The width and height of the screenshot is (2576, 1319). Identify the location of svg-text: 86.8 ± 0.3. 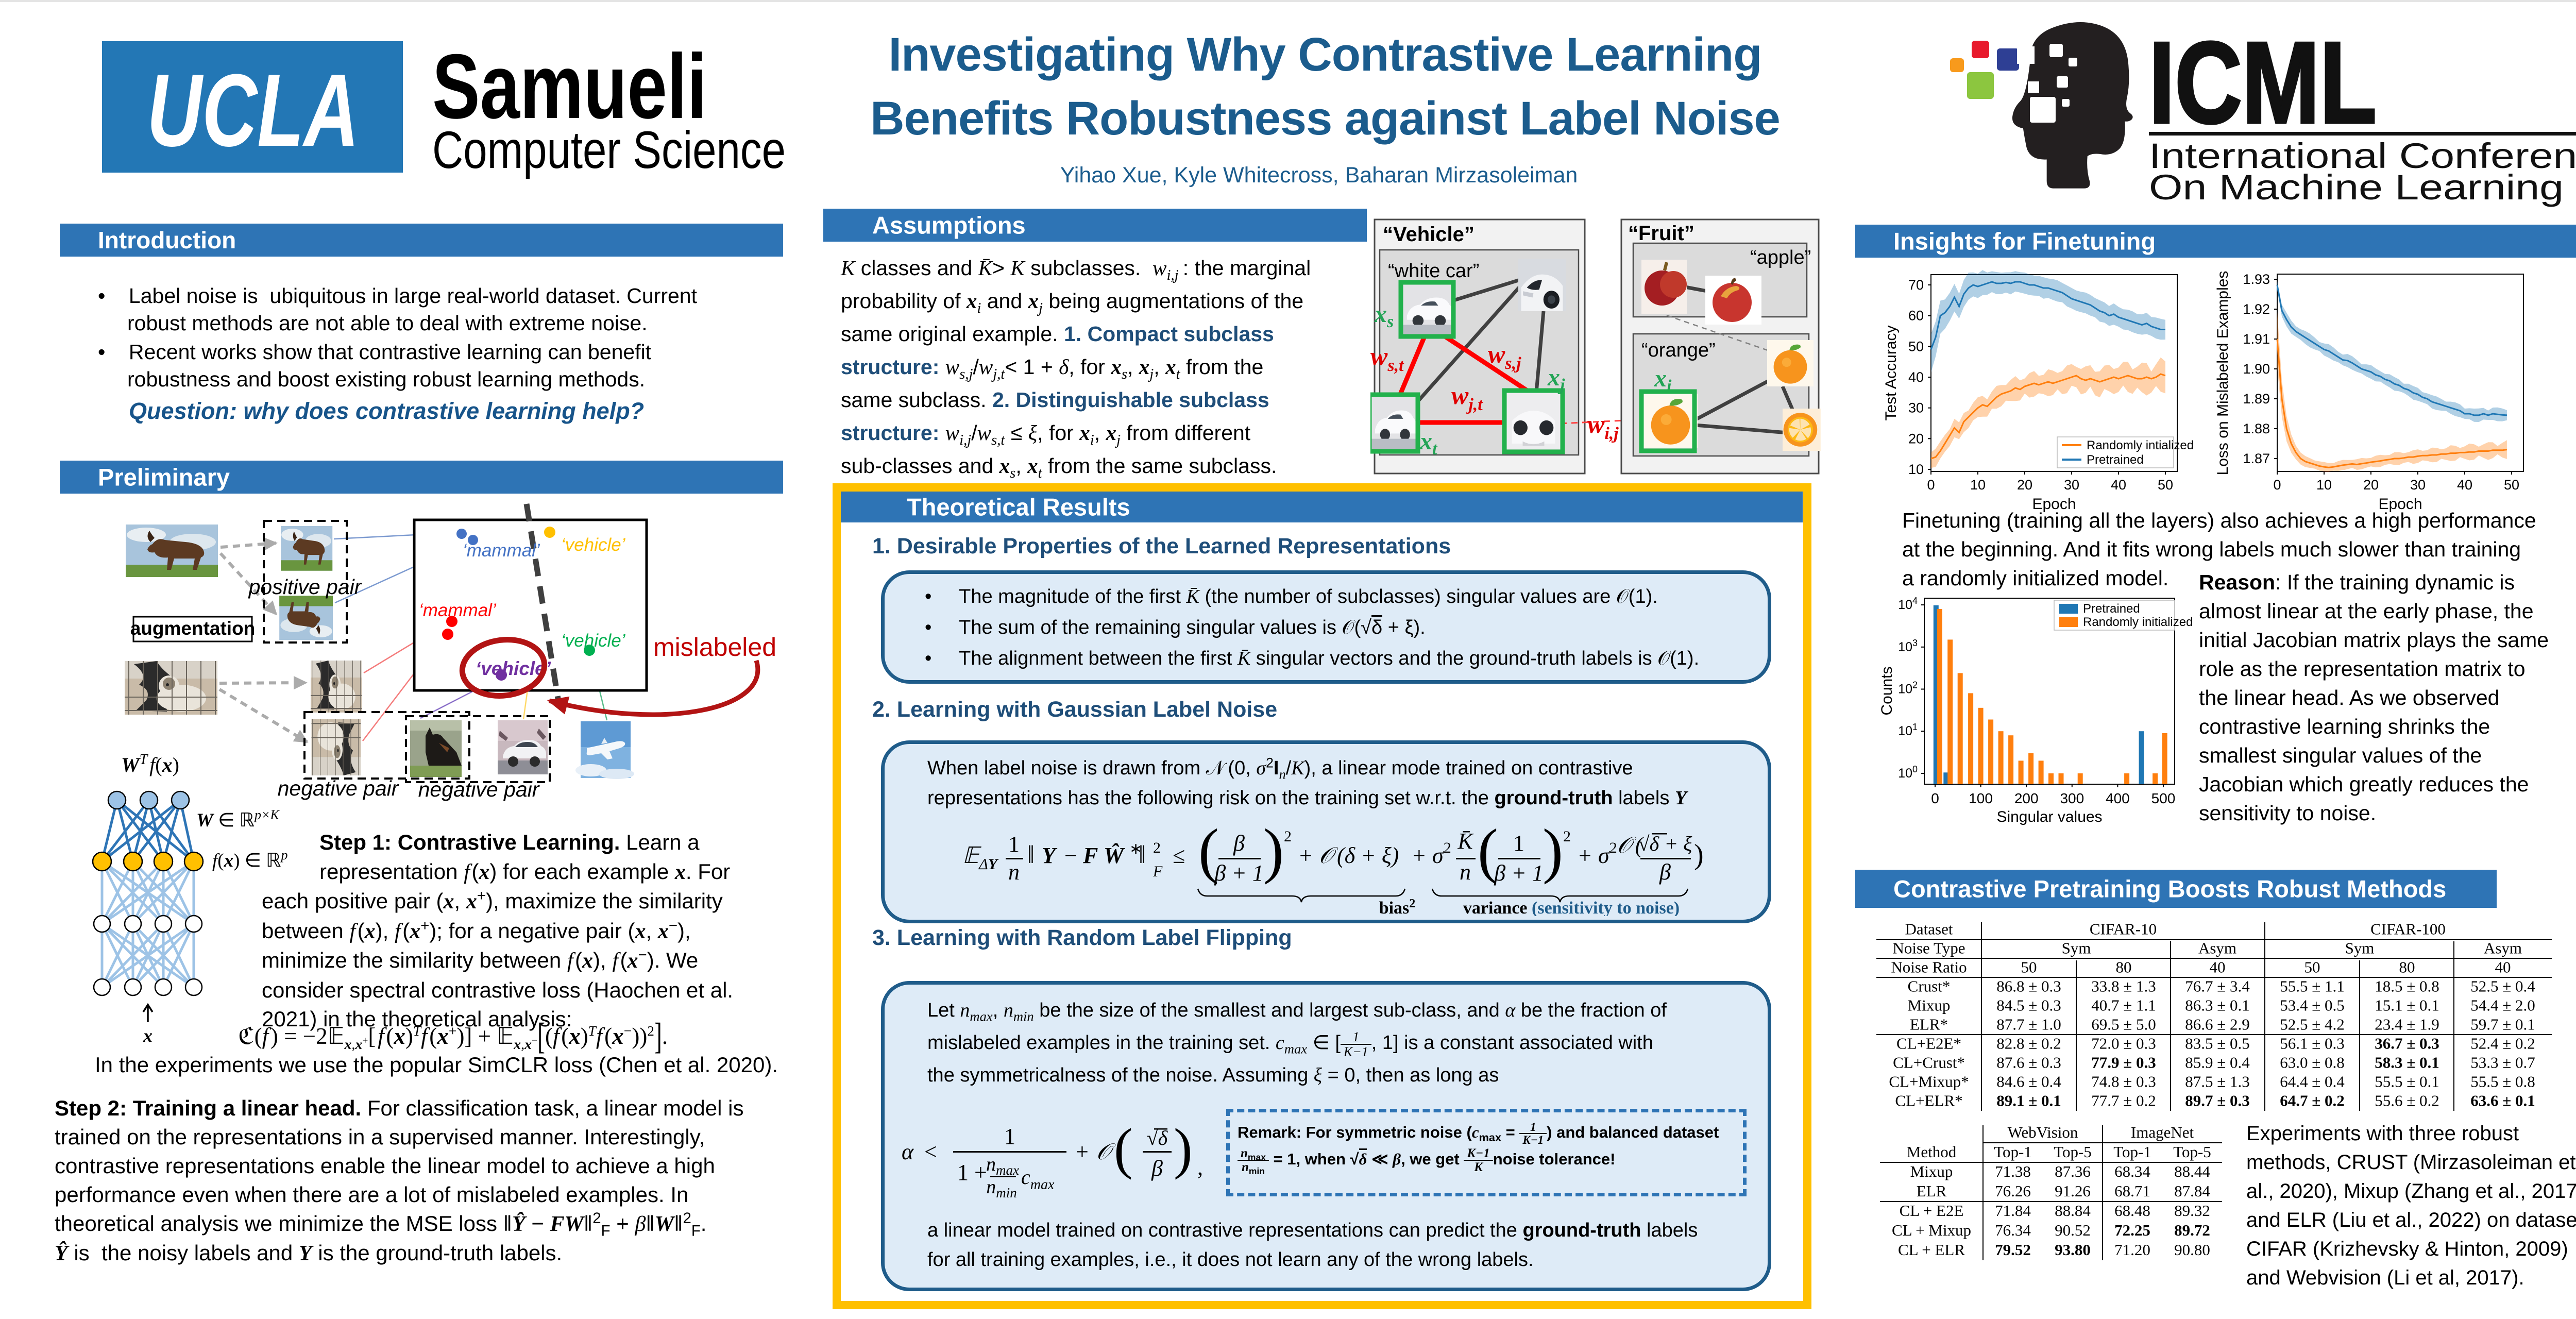
(2029, 986).